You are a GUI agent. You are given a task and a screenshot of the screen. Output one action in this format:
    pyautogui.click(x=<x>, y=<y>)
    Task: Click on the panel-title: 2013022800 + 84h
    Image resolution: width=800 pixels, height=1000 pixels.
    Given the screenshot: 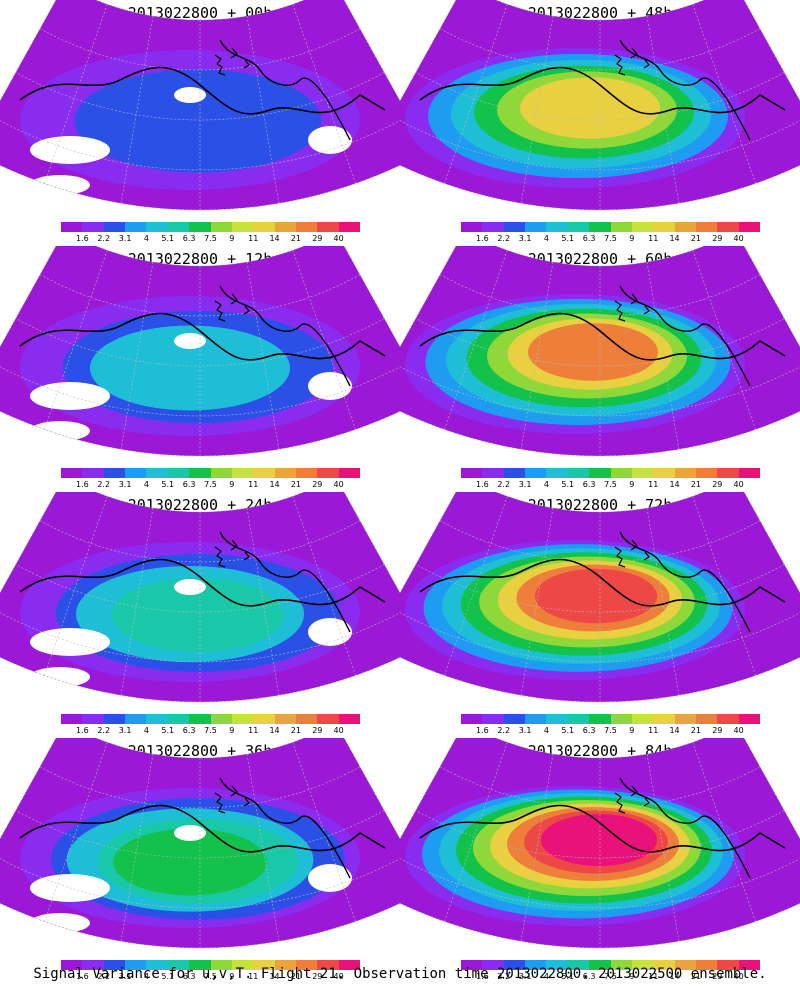 What is the action you would take?
    pyautogui.click(x=600, y=751)
    